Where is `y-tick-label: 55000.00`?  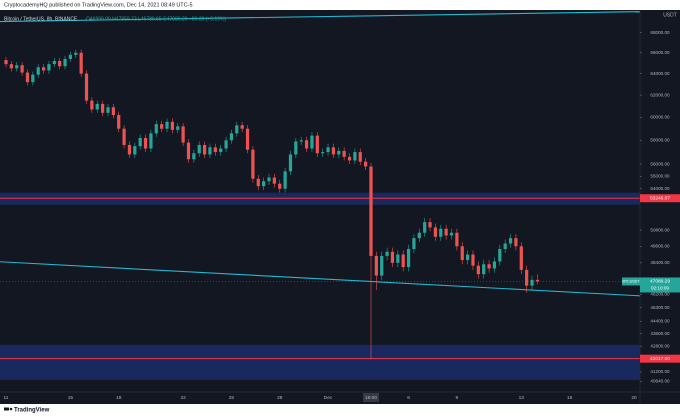
y-tick-label: 55000.00 is located at coordinates (660, 175).